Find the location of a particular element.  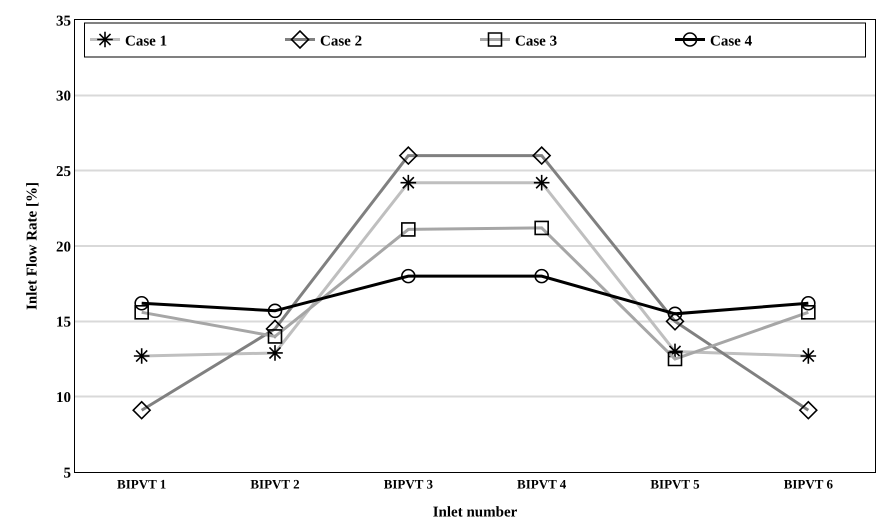

y-tick-label: 10 is located at coordinates (63, 398).